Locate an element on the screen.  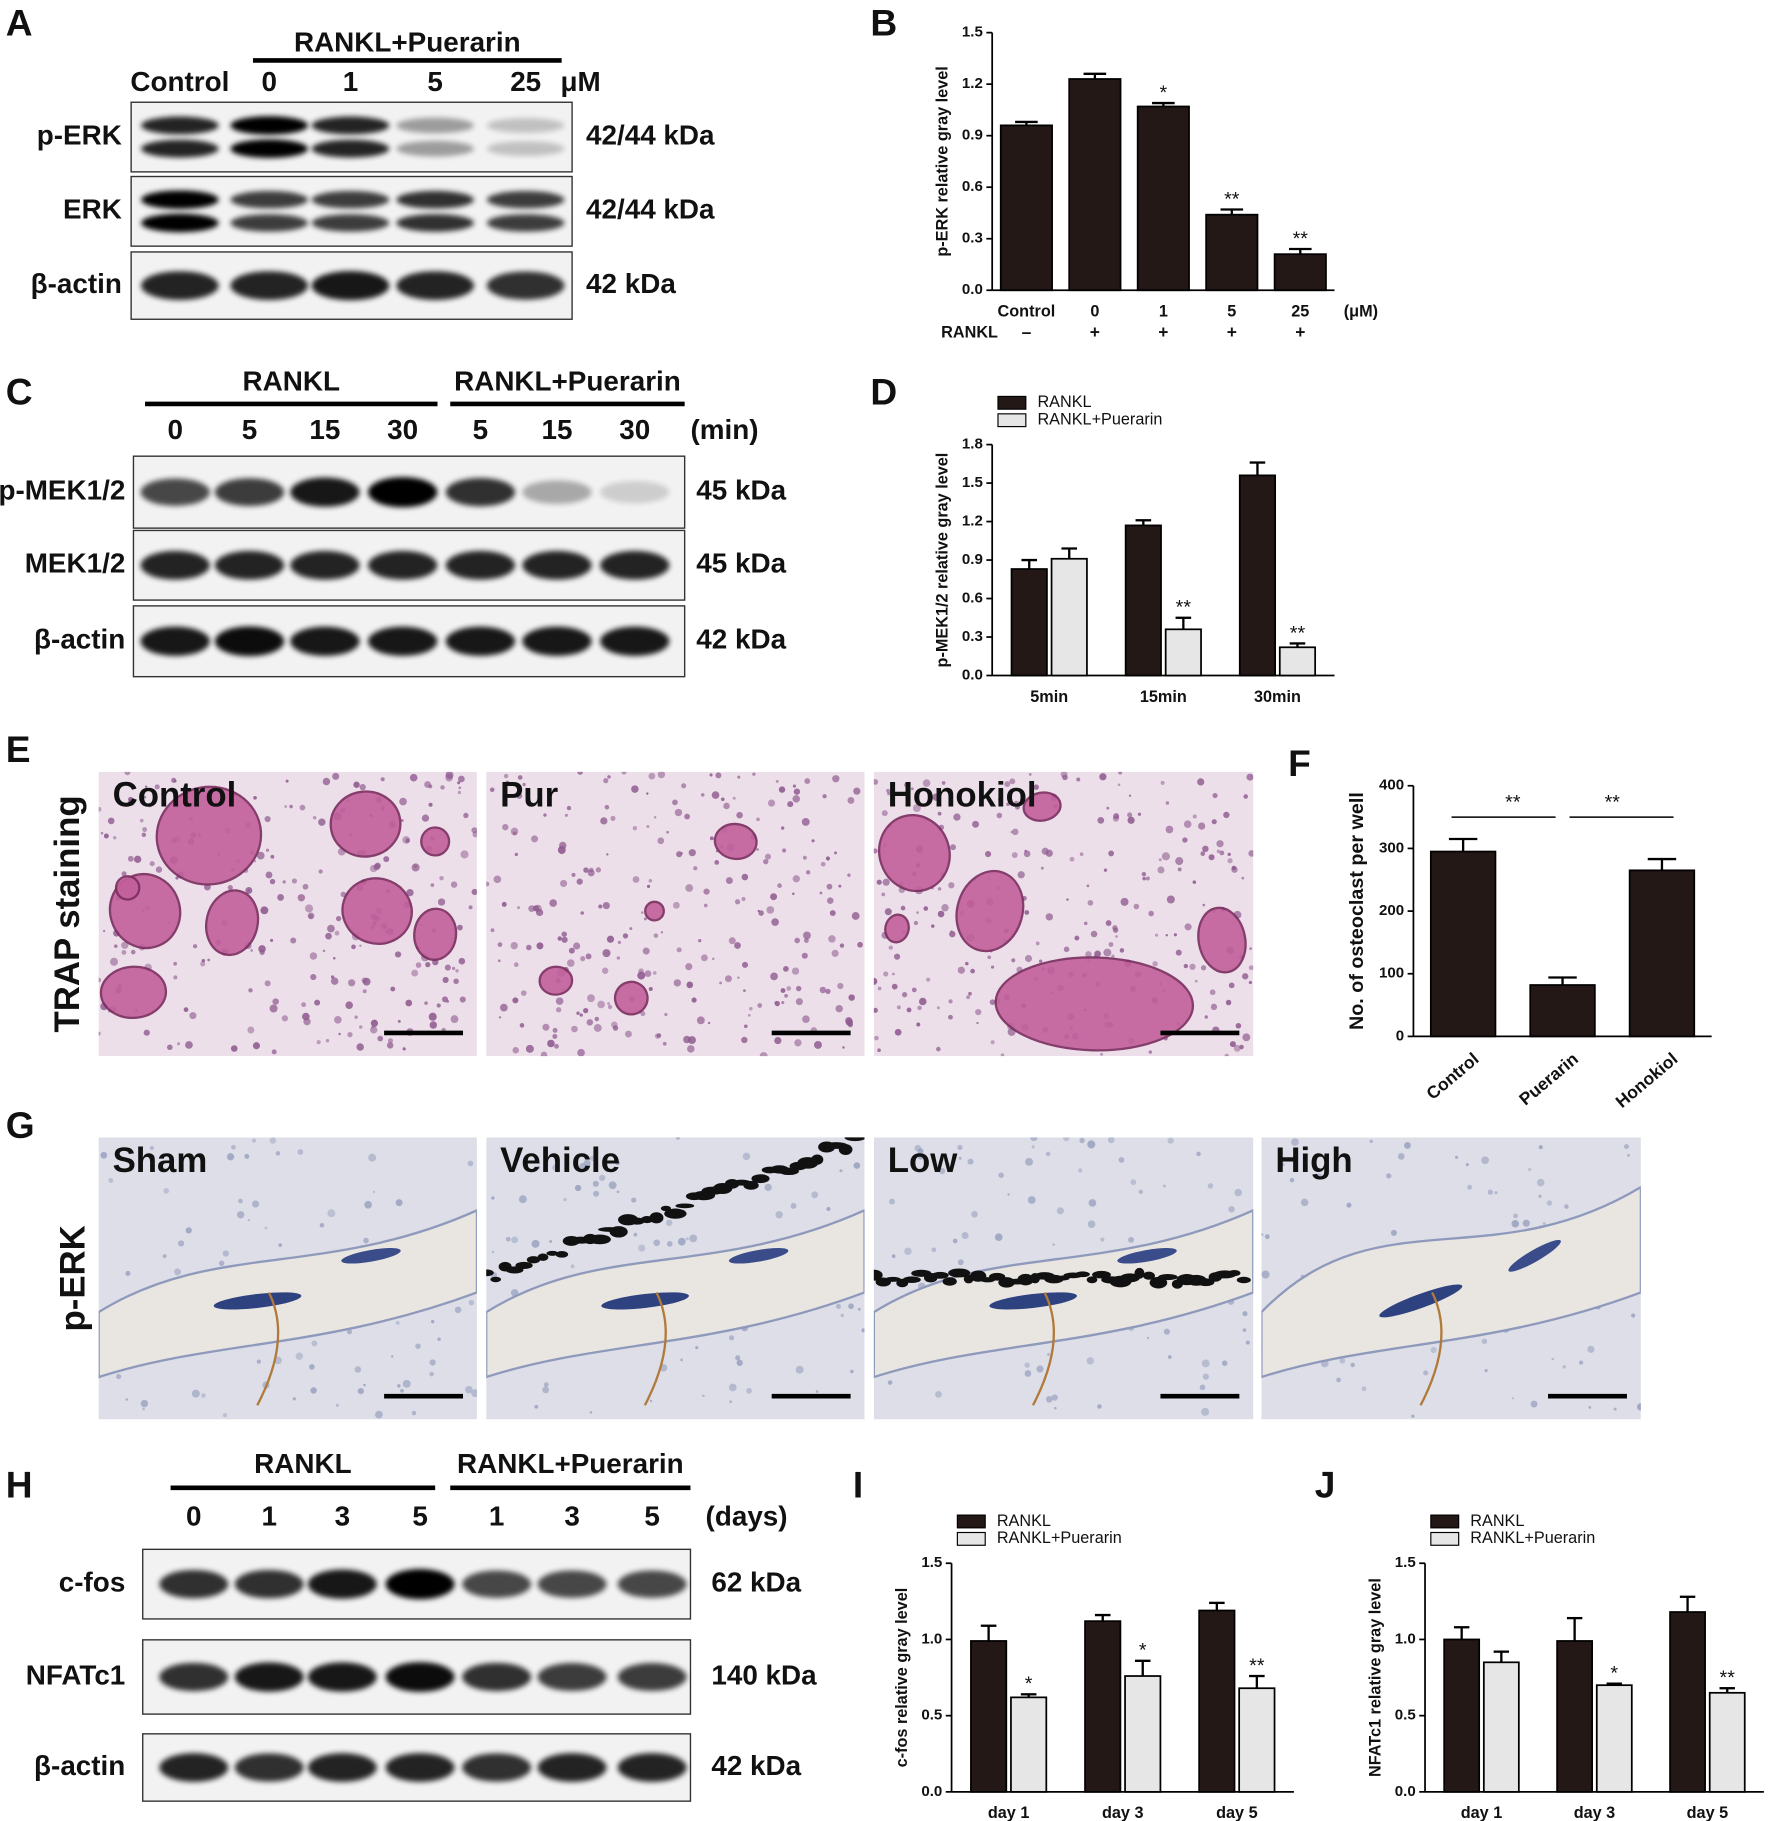
x-tick-label: 5 is located at coordinates (1231, 312).